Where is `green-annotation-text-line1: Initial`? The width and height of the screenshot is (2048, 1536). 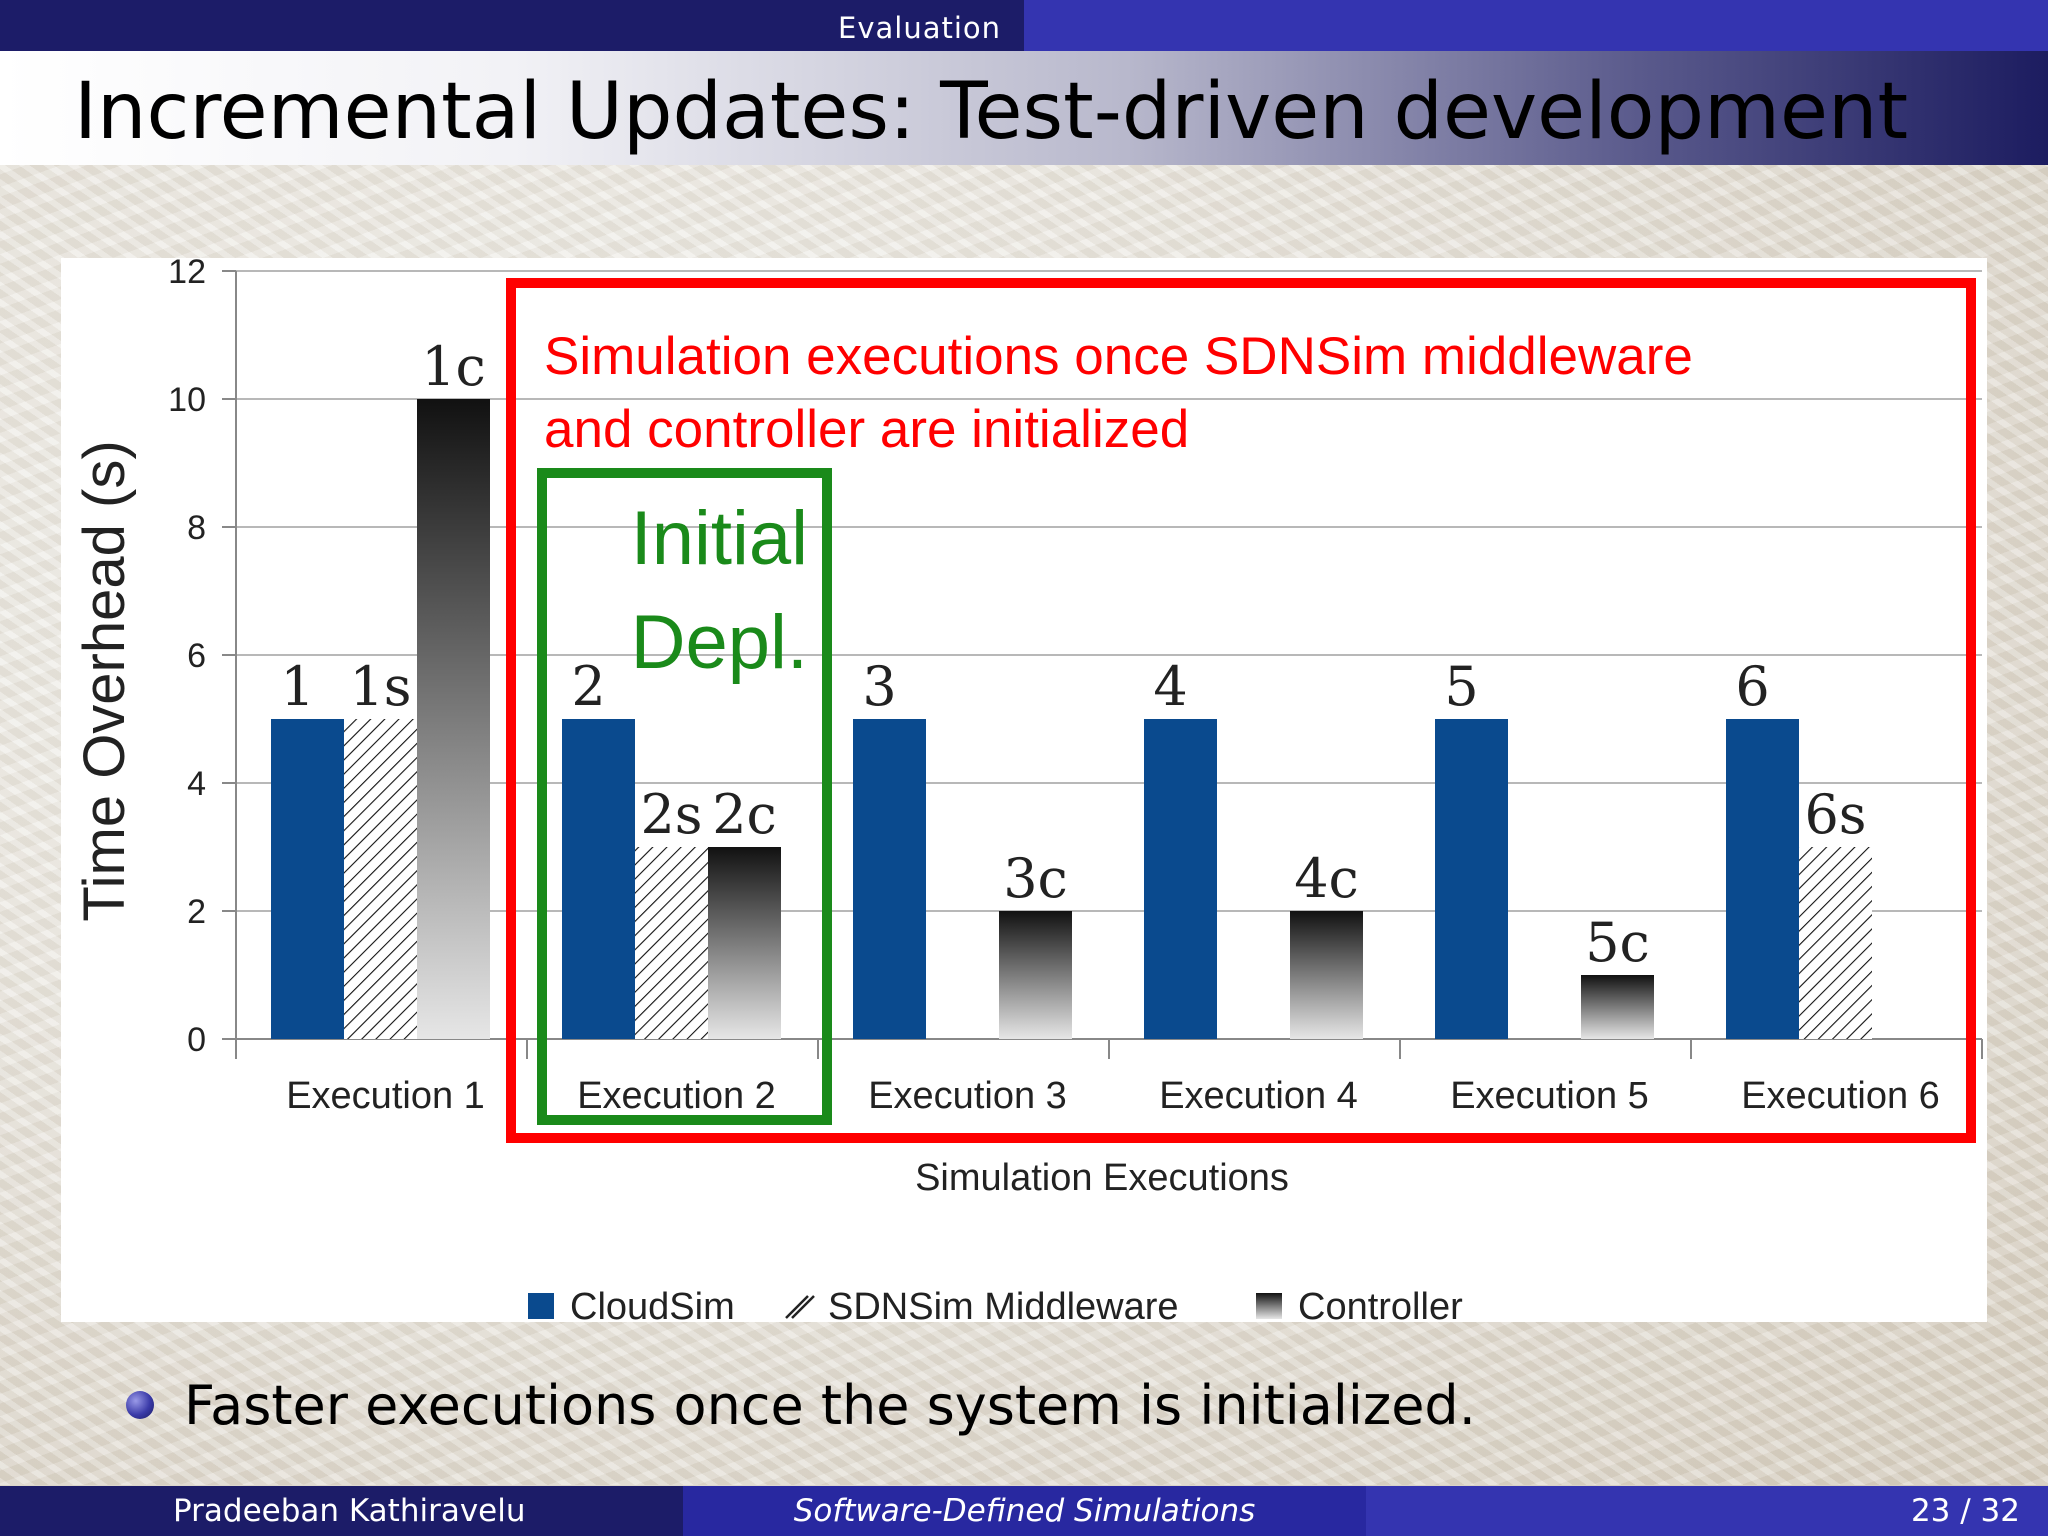
green-annotation-text-line1: Initial is located at coordinates (719, 538).